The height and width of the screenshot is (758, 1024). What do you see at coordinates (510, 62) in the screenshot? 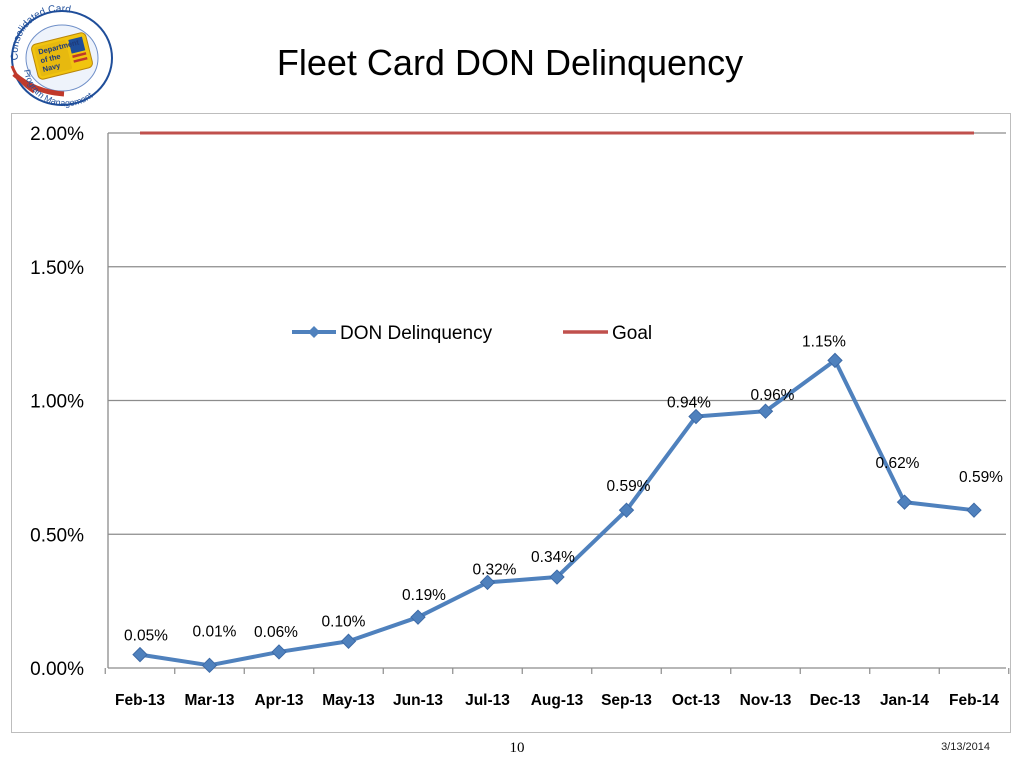
I see `page-title: Fleet Card DON Delinquency` at bounding box center [510, 62].